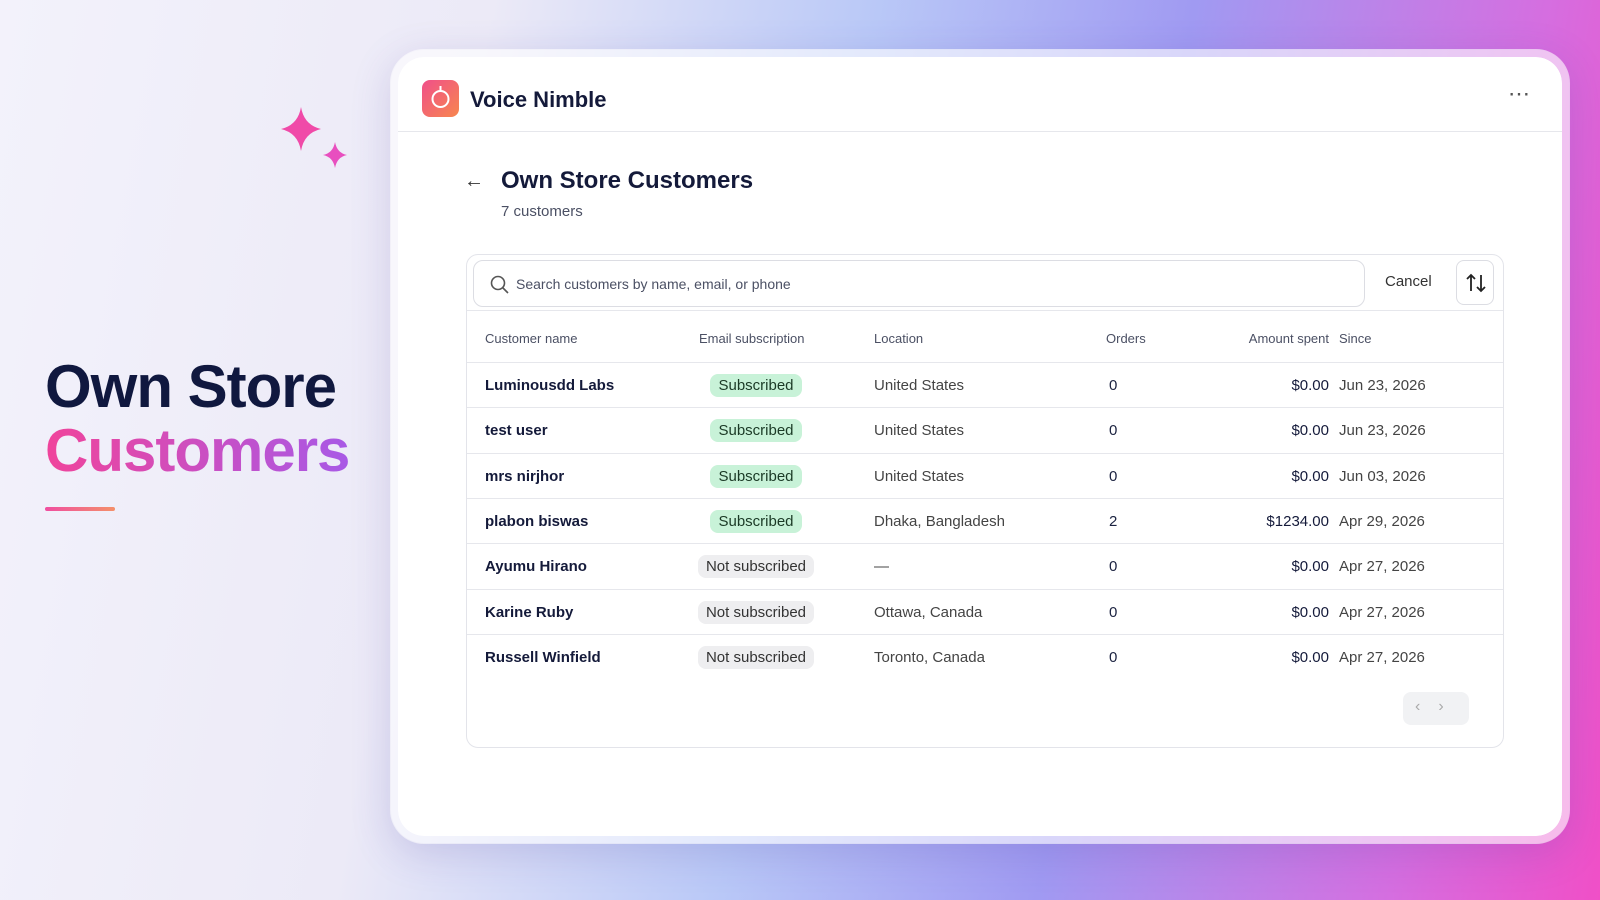 Image resolution: width=1600 pixels, height=900 pixels. I want to click on table-cell: $1234.00, so click(1297, 521).